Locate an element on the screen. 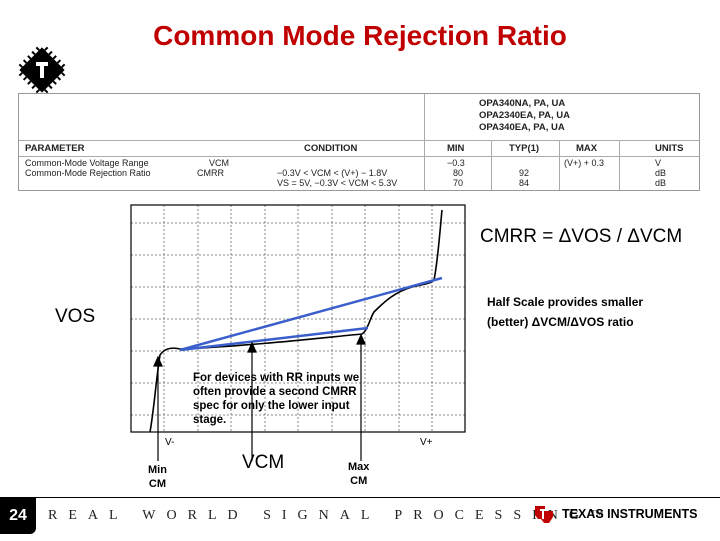 The width and height of the screenshot is (720, 541). row1-min: −0.3 is located at coordinates (456, 163).